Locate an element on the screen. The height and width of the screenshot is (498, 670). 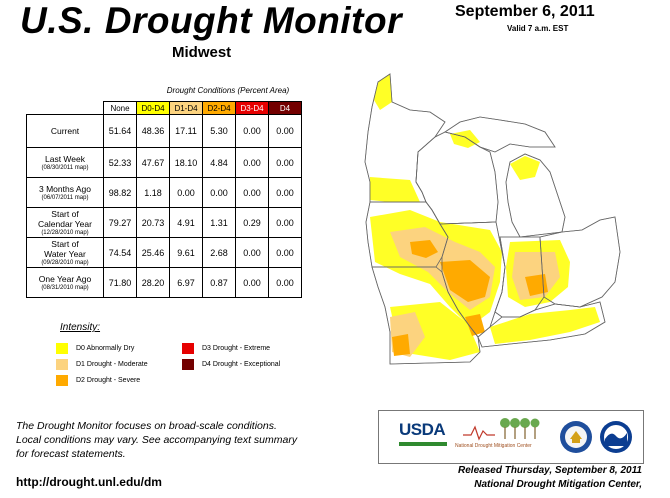
ndmc-logo-icon is located at coordinates (501, 429).